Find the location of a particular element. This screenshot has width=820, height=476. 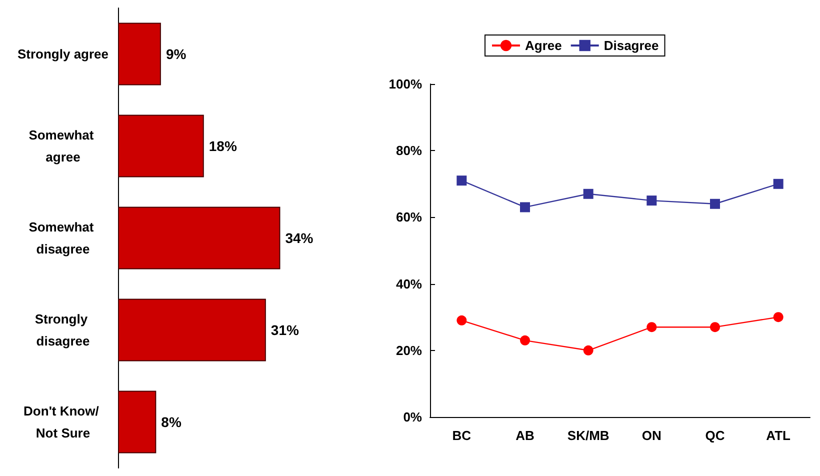

x-tick-label: QC is located at coordinates (715, 435).